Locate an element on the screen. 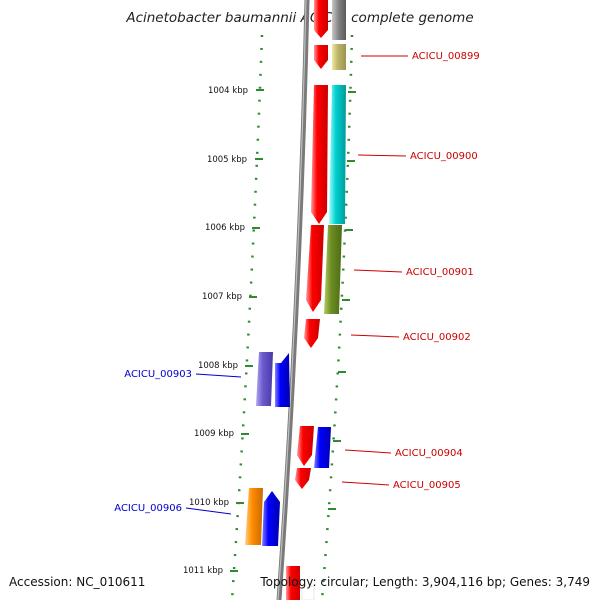 This screenshot has height=600, width=600. tick-label: 1010 kbp is located at coordinates (209, 503).